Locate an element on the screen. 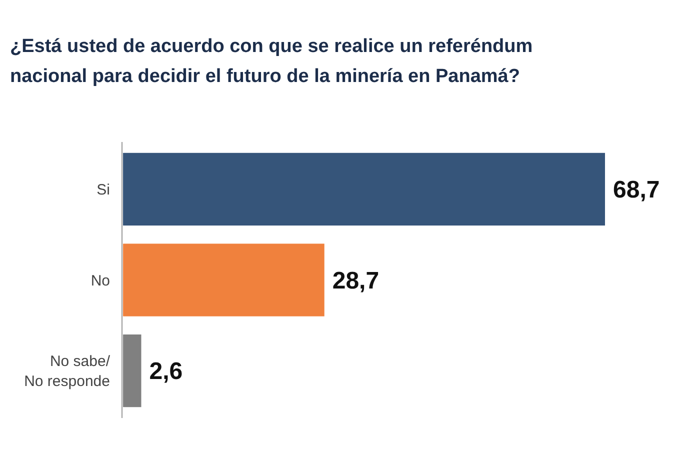  y-tick-label: Si is located at coordinates (103, 189).